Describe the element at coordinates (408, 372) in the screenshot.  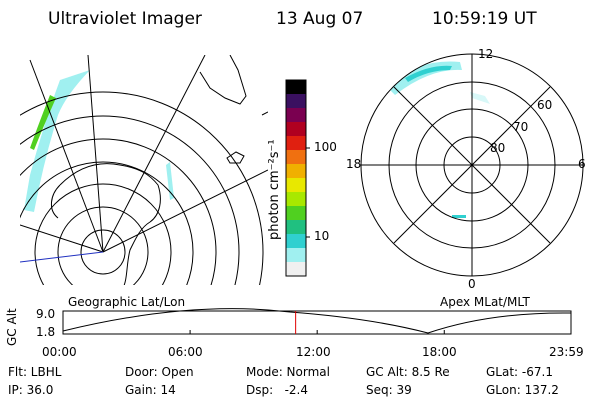
I see `info-gcalt: GC Alt: 8.5 Re` at that location.